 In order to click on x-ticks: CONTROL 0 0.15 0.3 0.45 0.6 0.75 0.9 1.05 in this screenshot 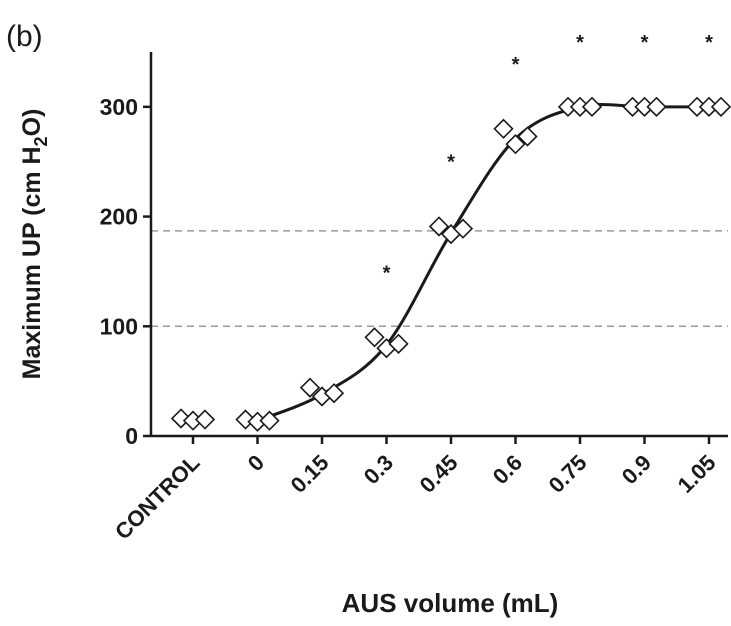, I will do `click(415, 490)`.